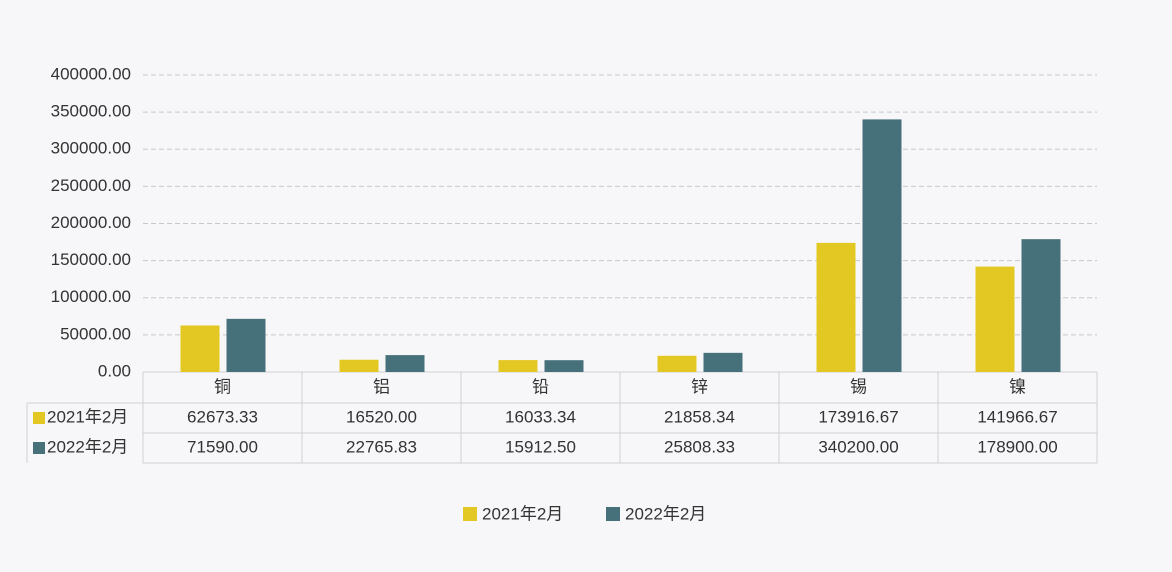 The height and width of the screenshot is (572, 1172). What do you see at coordinates (858, 386) in the screenshot?
I see `x-tick-label: 锡` at bounding box center [858, 386].